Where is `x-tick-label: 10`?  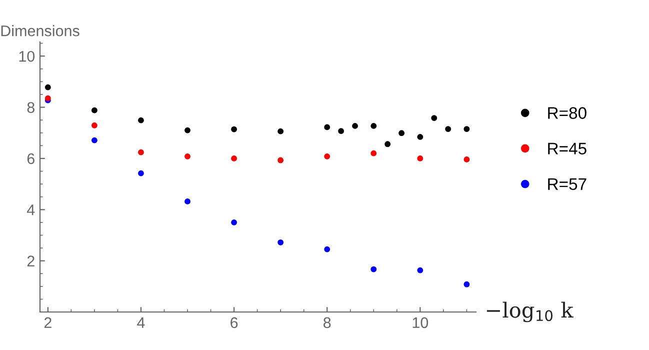 x-tick-label: 10 is located at coordinates (420, 322).